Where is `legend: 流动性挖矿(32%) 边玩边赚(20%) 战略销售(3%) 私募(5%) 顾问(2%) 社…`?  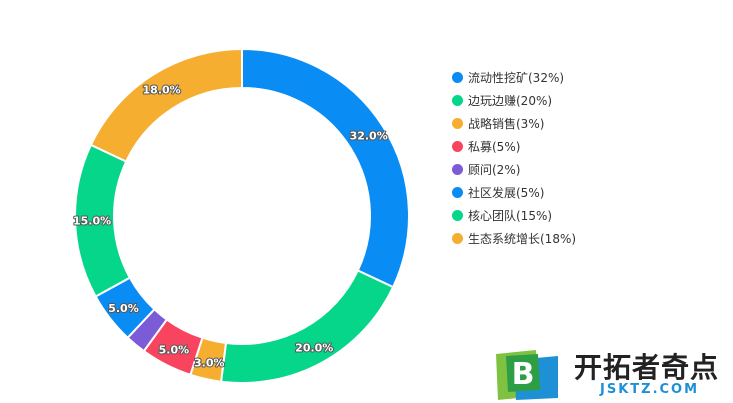
legend: 流动性挖矿(32%) 边玩边赚(20%) 战略销售(3%) 私募(5%) 顾问(2%) 社… is located at coordinates (514, 158).